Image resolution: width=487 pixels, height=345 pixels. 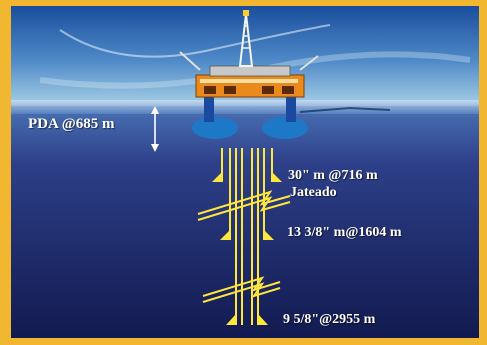 What do you see at coordinates (155, 129) in the screenshot?
I see `double-arrow-icon` at bounding box center [155, 129].